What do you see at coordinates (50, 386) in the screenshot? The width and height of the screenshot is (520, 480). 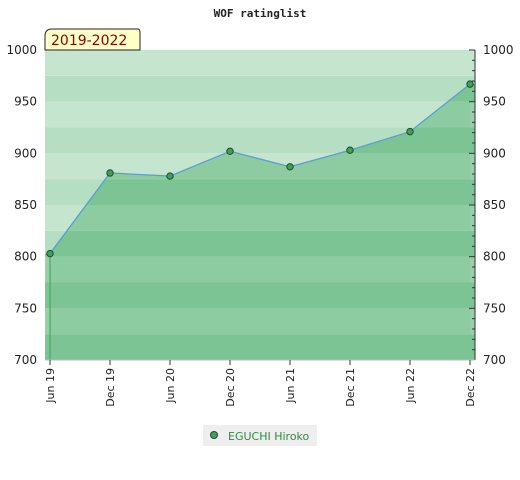 I see `x-tick-label: Jun 19` at bounding box center [50, 386].